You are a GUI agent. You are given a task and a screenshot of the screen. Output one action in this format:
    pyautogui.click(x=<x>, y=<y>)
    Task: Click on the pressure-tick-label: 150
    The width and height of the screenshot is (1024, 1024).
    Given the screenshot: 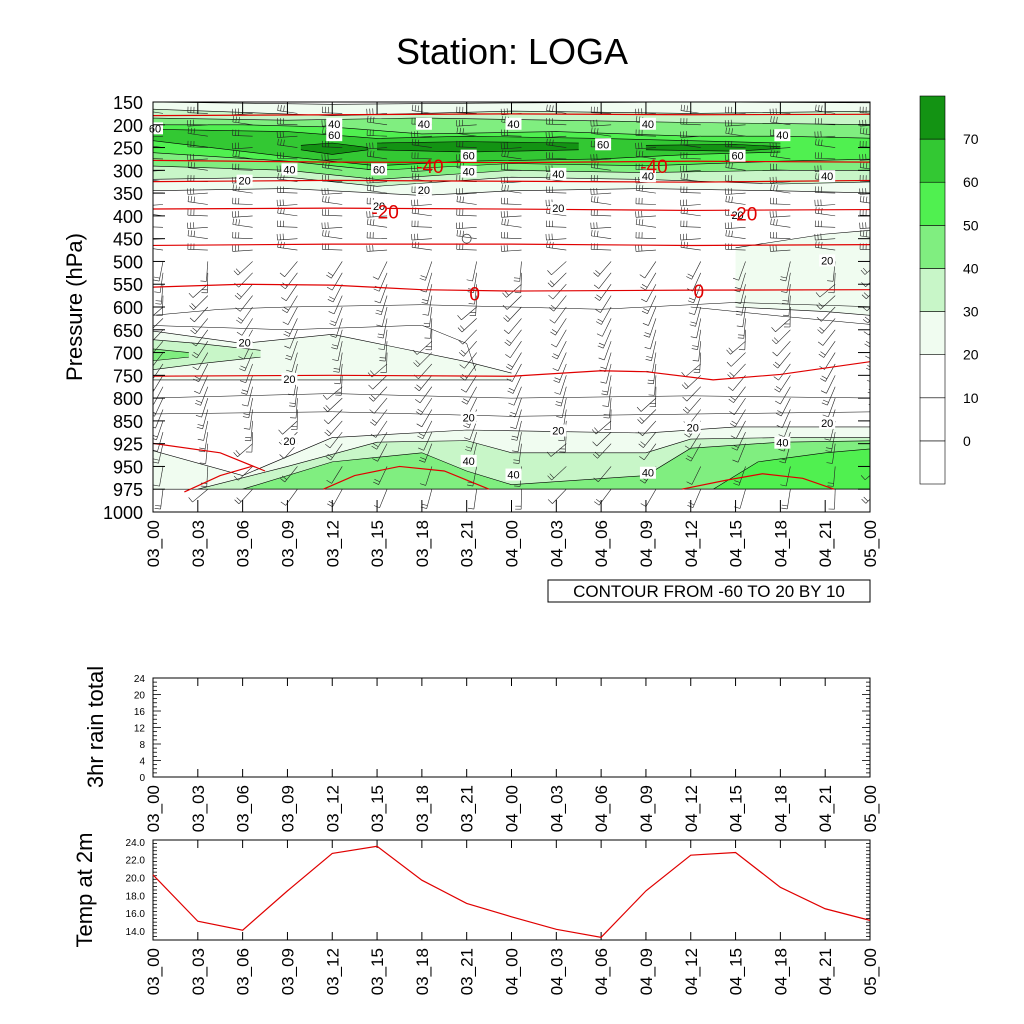 What is the action you would take?
    pyautogui.click(x=128, y=103)
    